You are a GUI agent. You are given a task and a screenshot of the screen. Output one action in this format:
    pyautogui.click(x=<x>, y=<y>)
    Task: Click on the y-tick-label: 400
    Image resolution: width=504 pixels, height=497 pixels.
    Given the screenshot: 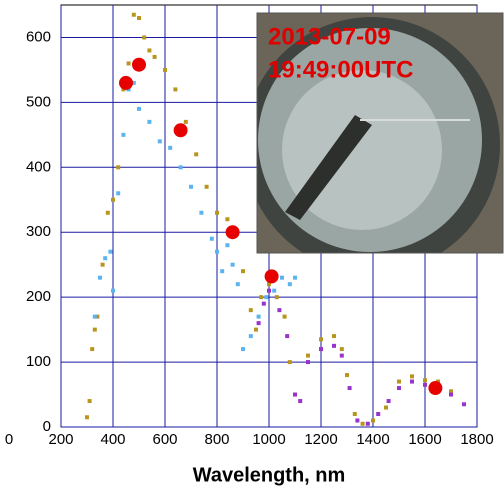 What is the action you would take?
    pyautogui.click(x=38, y=166)
    